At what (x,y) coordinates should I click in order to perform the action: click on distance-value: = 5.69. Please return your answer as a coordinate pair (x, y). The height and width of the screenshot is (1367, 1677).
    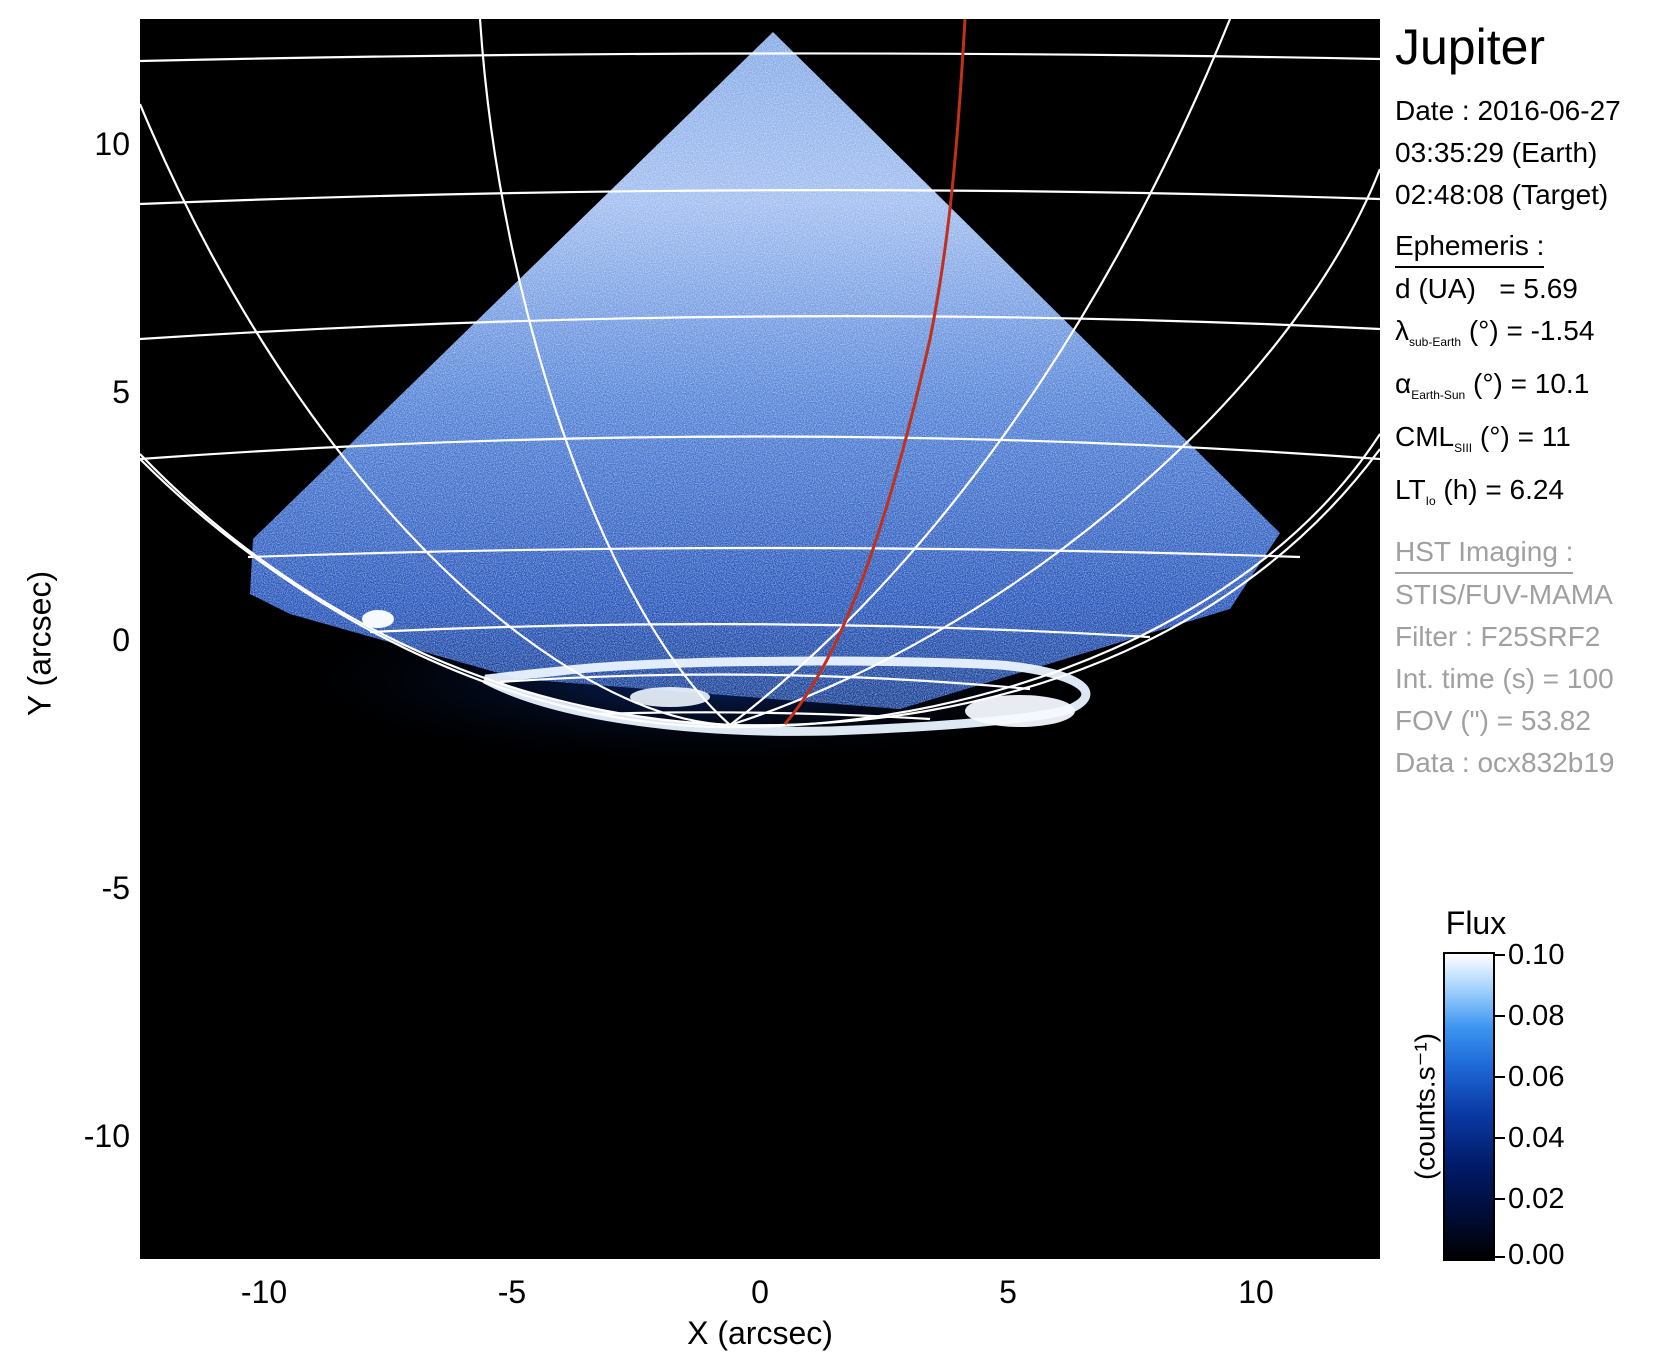
    Looking at the image, I should click on (1538, 288).